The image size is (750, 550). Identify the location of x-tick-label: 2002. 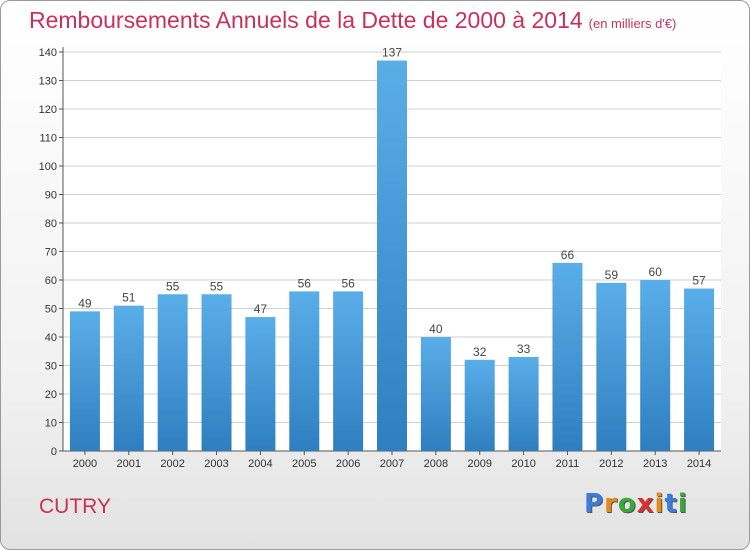
(172, 464).